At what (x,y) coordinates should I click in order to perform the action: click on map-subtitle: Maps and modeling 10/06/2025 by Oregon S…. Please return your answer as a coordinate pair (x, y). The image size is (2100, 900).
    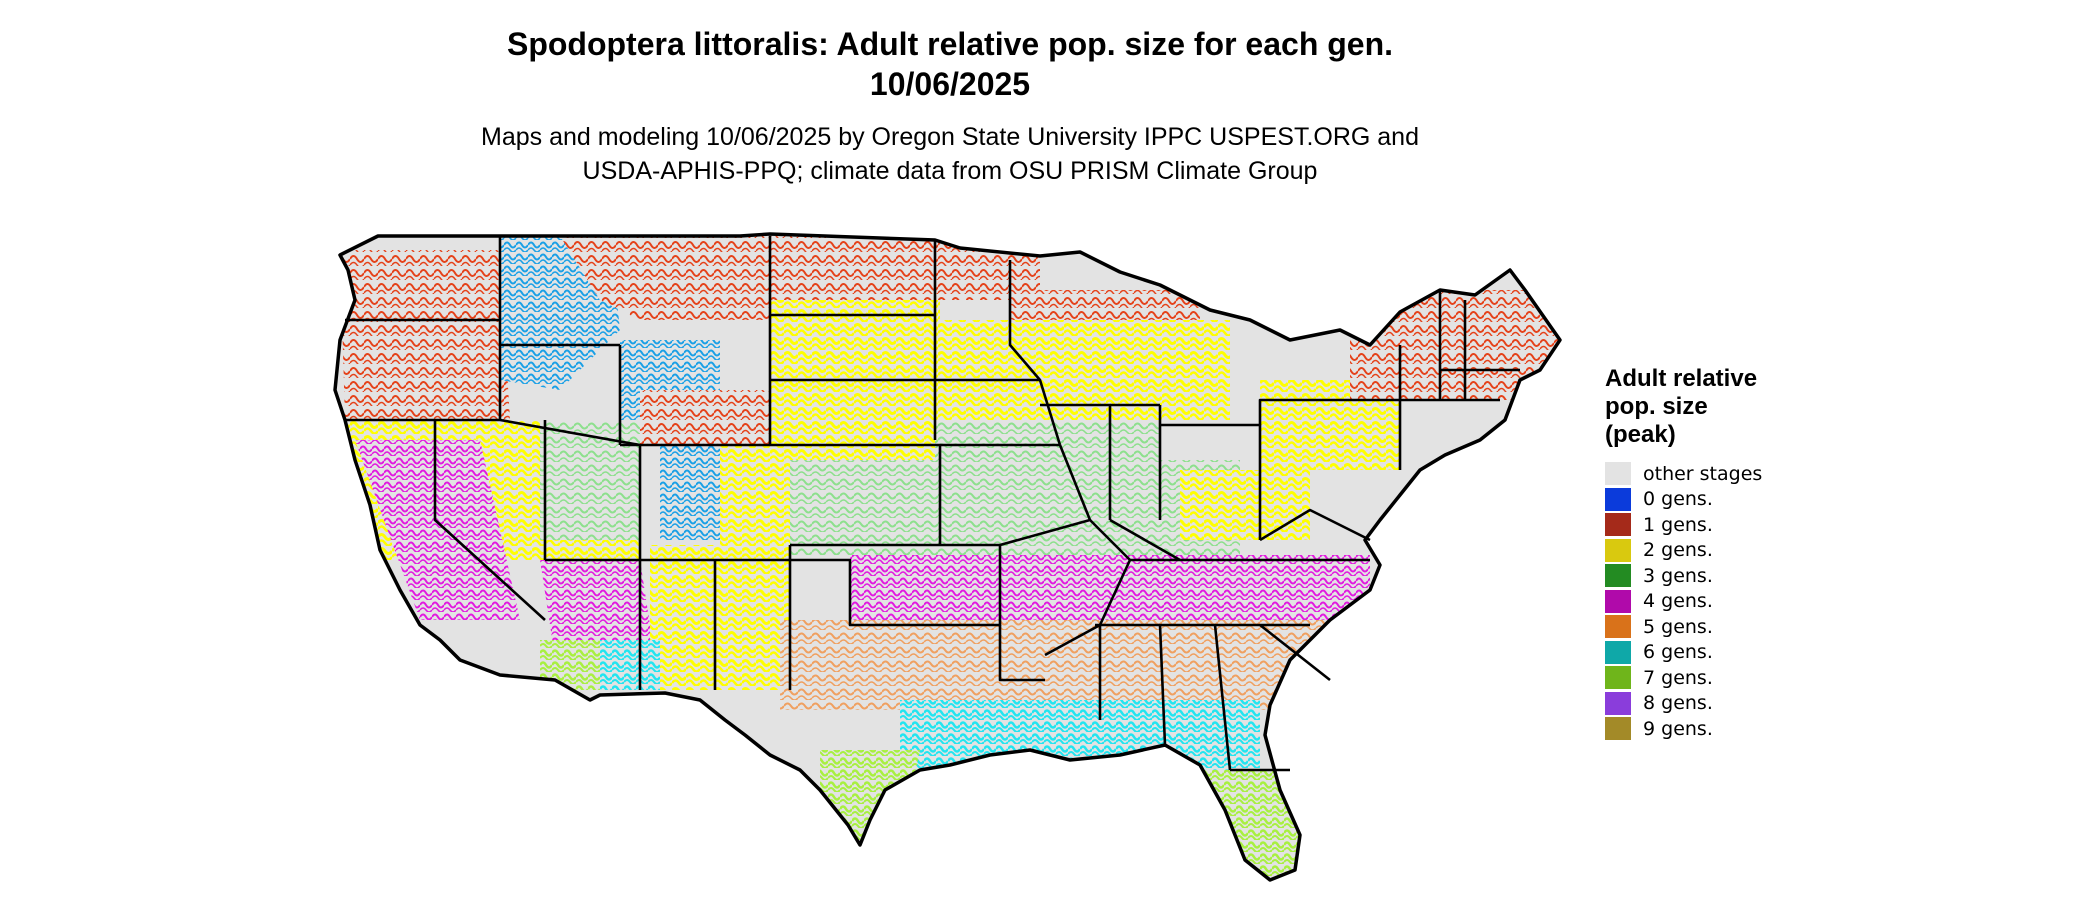
    Looking at the image, I should click on (950, 154).